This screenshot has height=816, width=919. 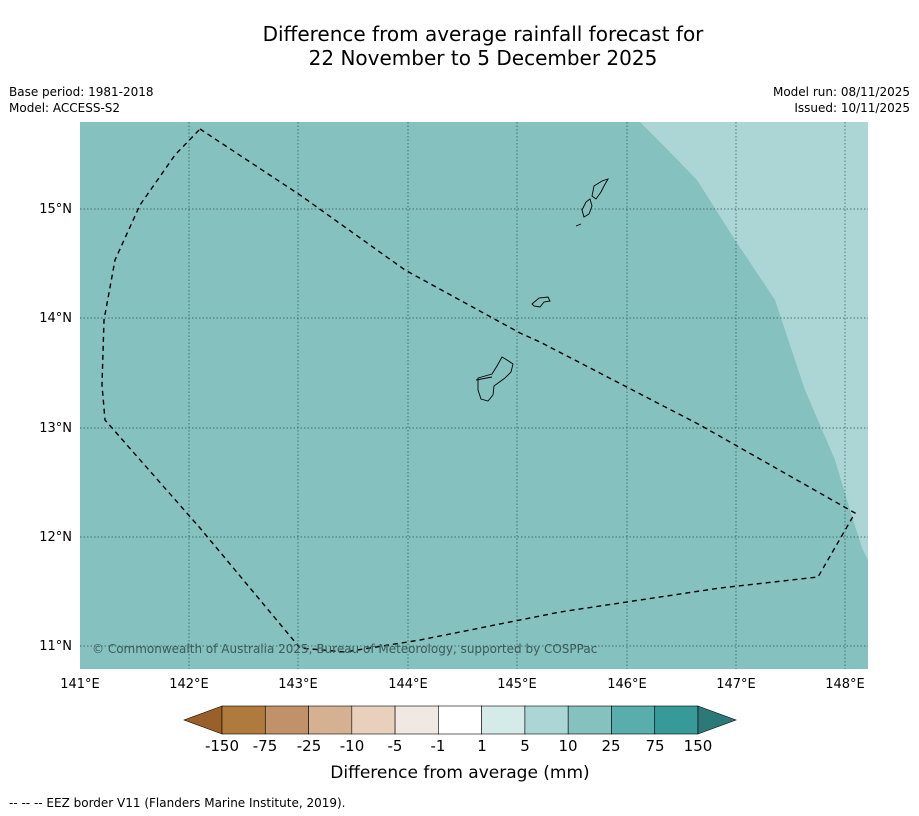 What do you see at coordinates (55, 537) in the screenshot?
I see `lat-label: 12°N` at bounding box center [55, 537].